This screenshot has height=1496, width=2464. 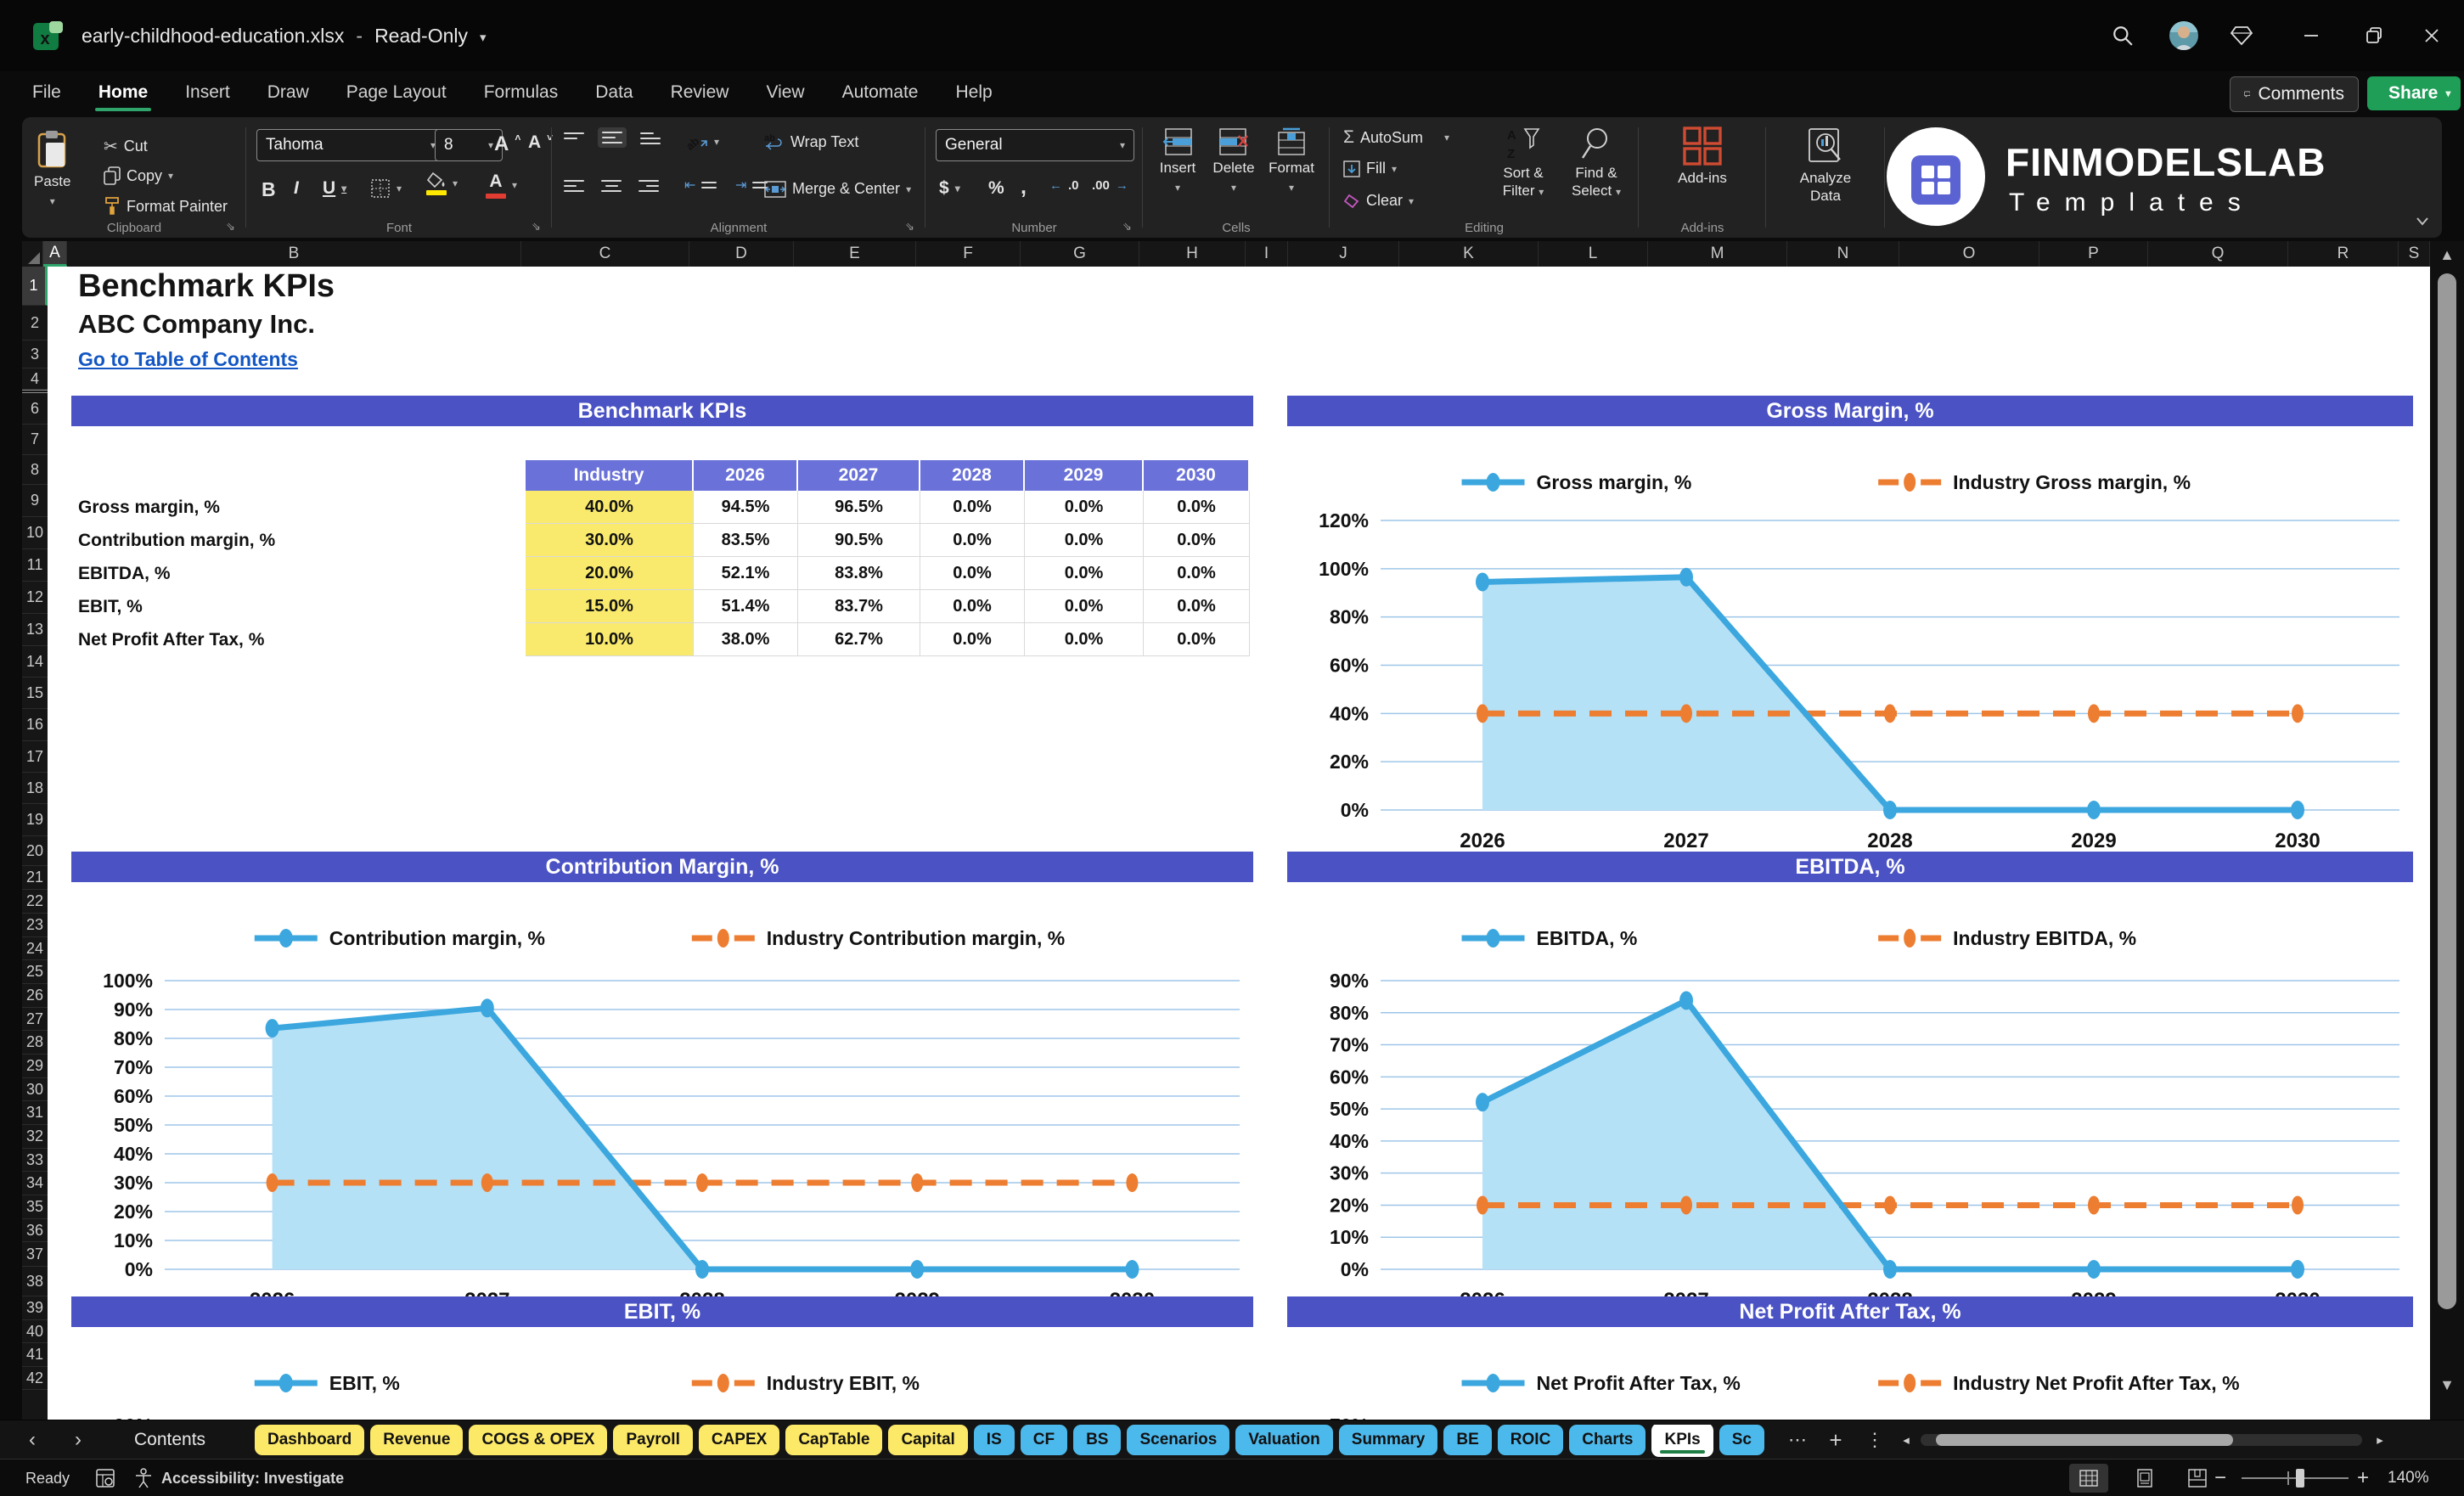 What do you see at coordinates (2218, 254) in the screenshot?
I see `column-header-Q: Q` at bounding box center [2218, 254].